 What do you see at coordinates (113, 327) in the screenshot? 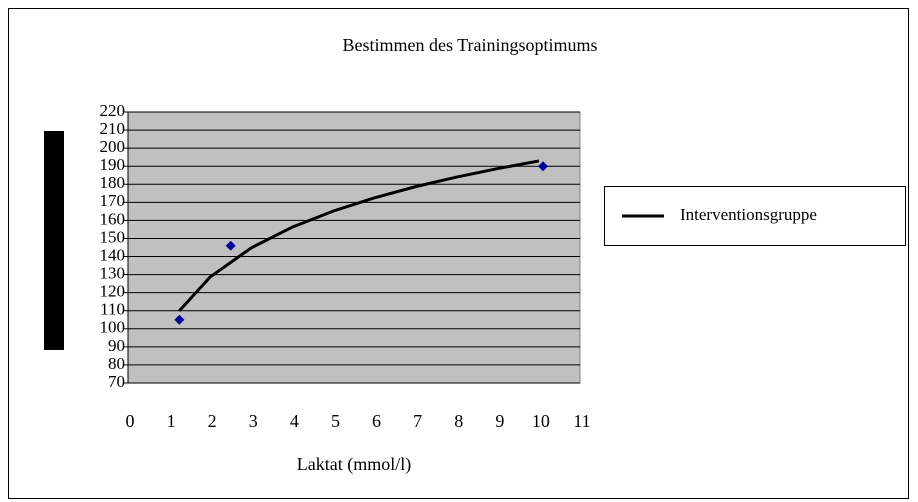
I see `y-tick-label: 100` at bounding box center [113, 327].